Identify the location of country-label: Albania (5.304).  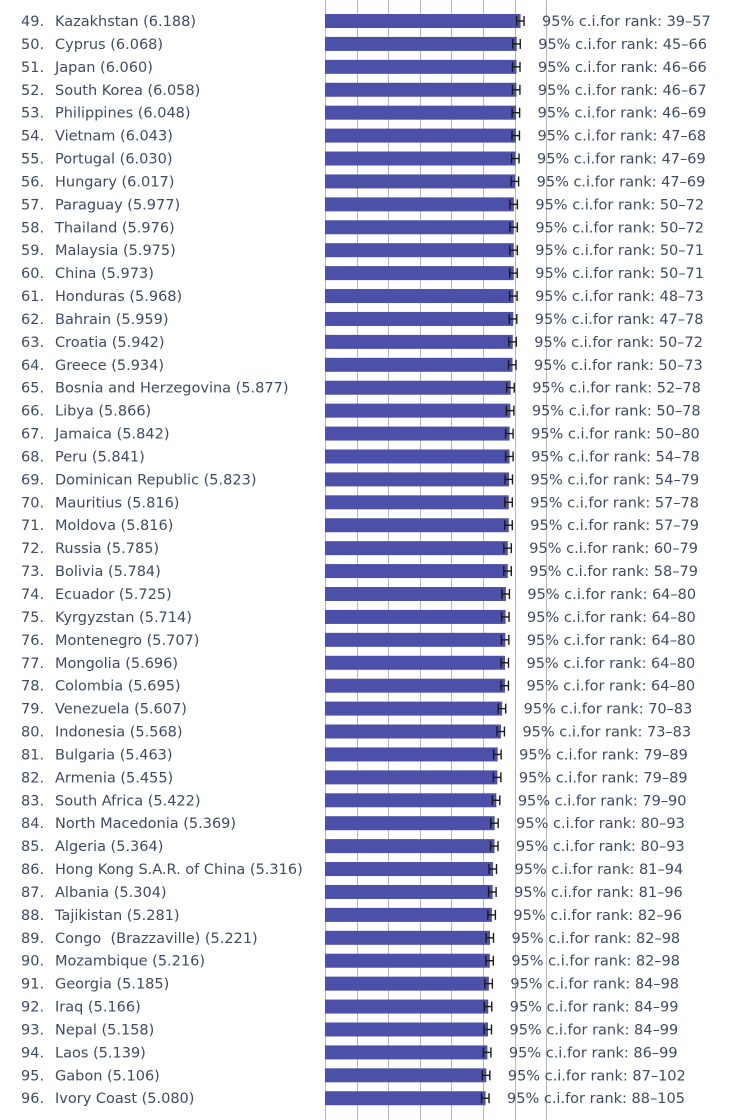
(111, 893).